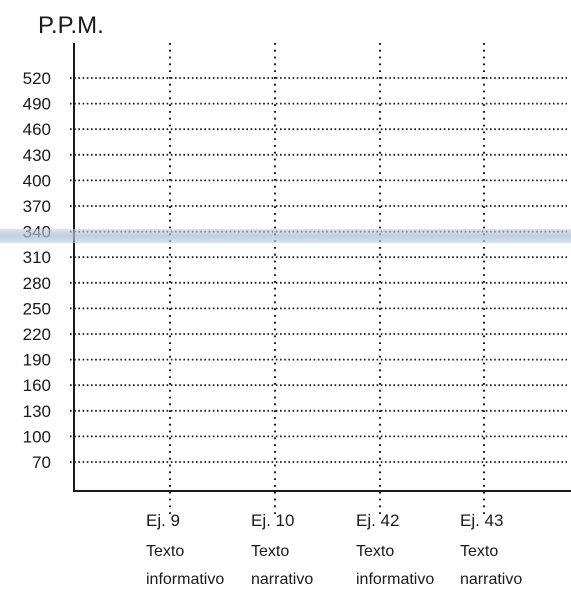 The height and width of the screenshot is (589, 571). Describe the element at coordinates (272, 520) in the screenshot. I see `category-id-ej-10: Ej. 10` at that location.